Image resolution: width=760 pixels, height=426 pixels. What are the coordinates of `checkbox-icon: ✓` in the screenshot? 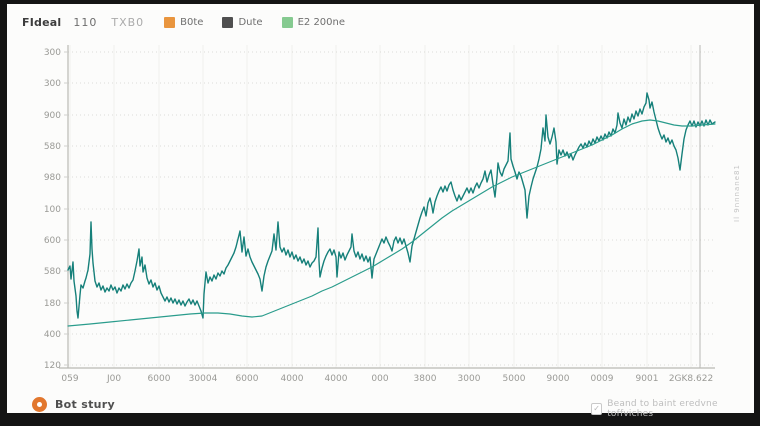 It's located at (597, 409).